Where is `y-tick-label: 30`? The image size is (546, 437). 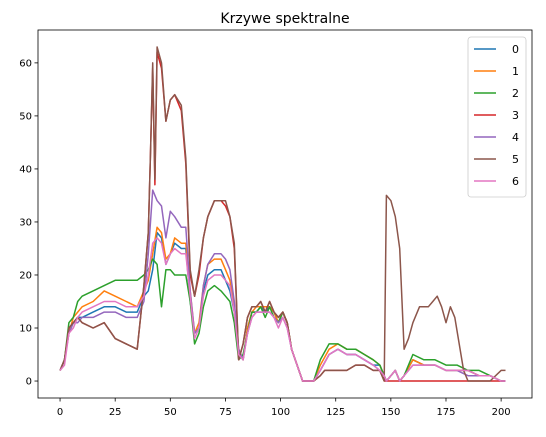 y-tick-label: 30 is located at coordinates (25, 222).